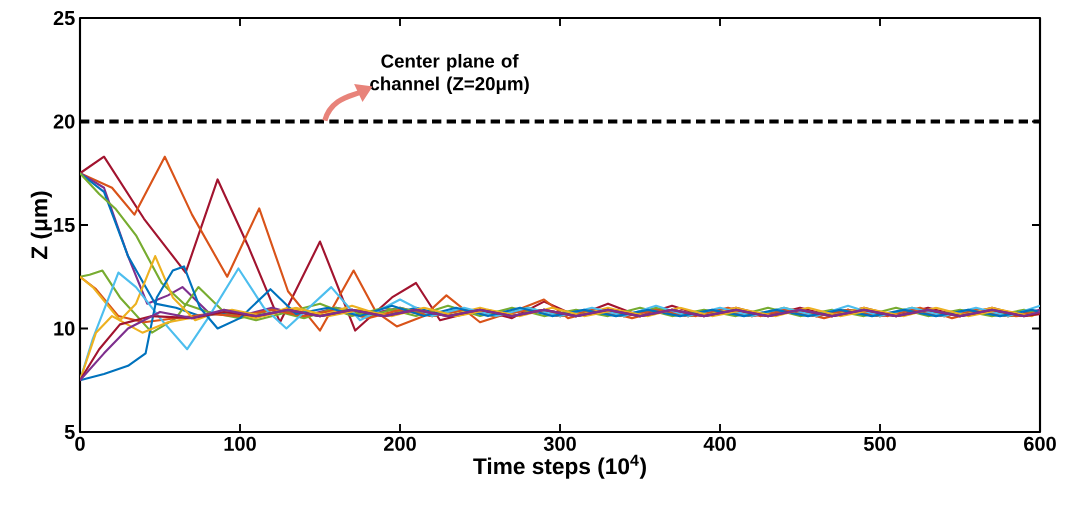 The width and height of the screenshot is (1066, 507). What do you see at coordinates (400, 443) in the screenshot?
I see `x-tick-label: 200` at bounding box center [400, 443].